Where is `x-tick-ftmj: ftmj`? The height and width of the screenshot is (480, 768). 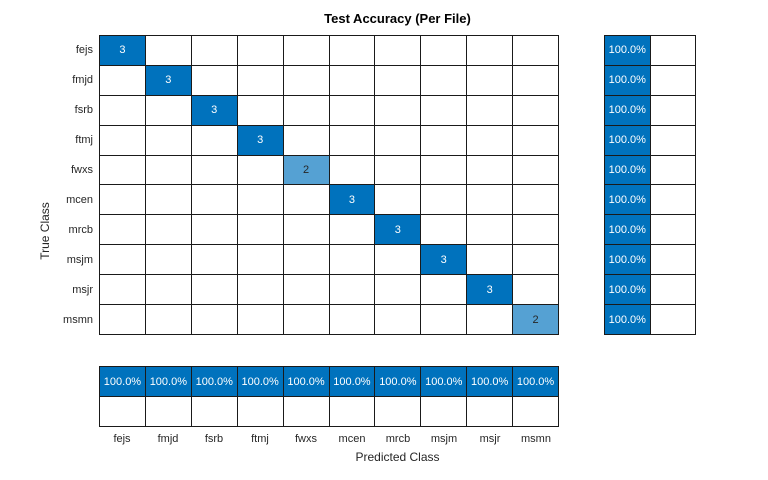
x-tick-ftmj: ftmj is located at coordinates (260, 439).